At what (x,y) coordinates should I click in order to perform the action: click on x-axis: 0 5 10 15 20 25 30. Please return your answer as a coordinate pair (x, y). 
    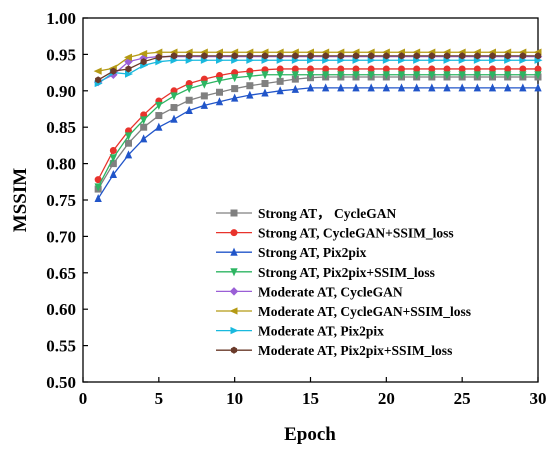
    Looking at the image, I should click on (313, 392).